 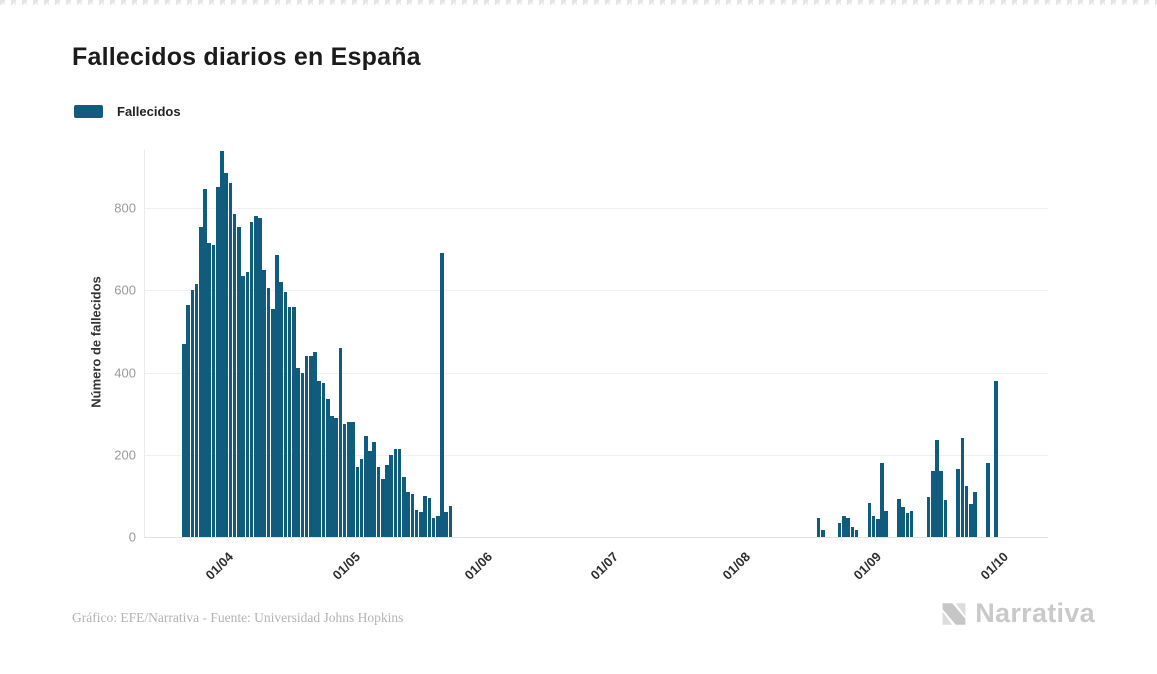 I want to click on torn-edge-decoration, so click(x=578, y=2).